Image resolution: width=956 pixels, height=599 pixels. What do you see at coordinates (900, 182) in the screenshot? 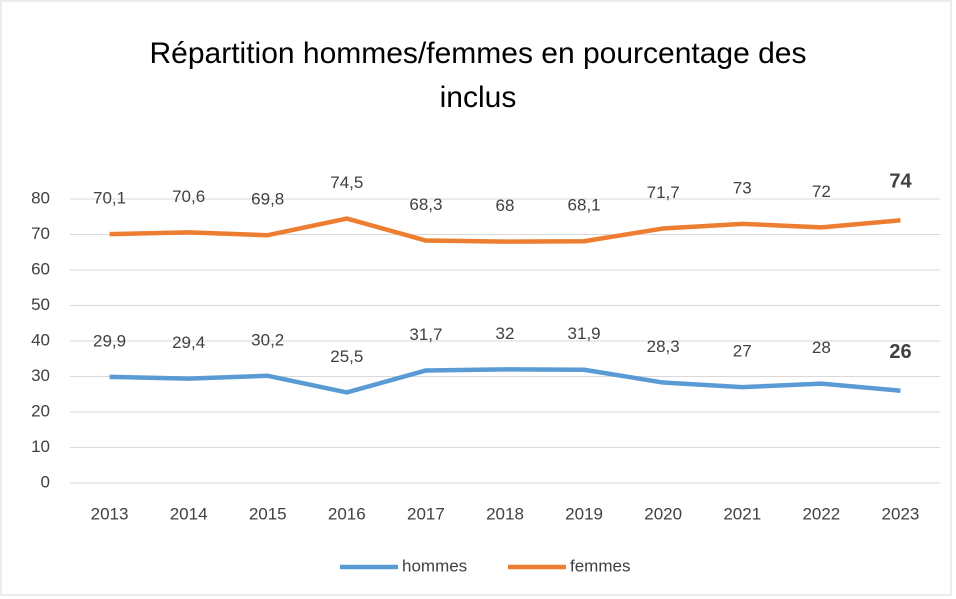
I see `data-label: 74` at bounding box center [900, 182].